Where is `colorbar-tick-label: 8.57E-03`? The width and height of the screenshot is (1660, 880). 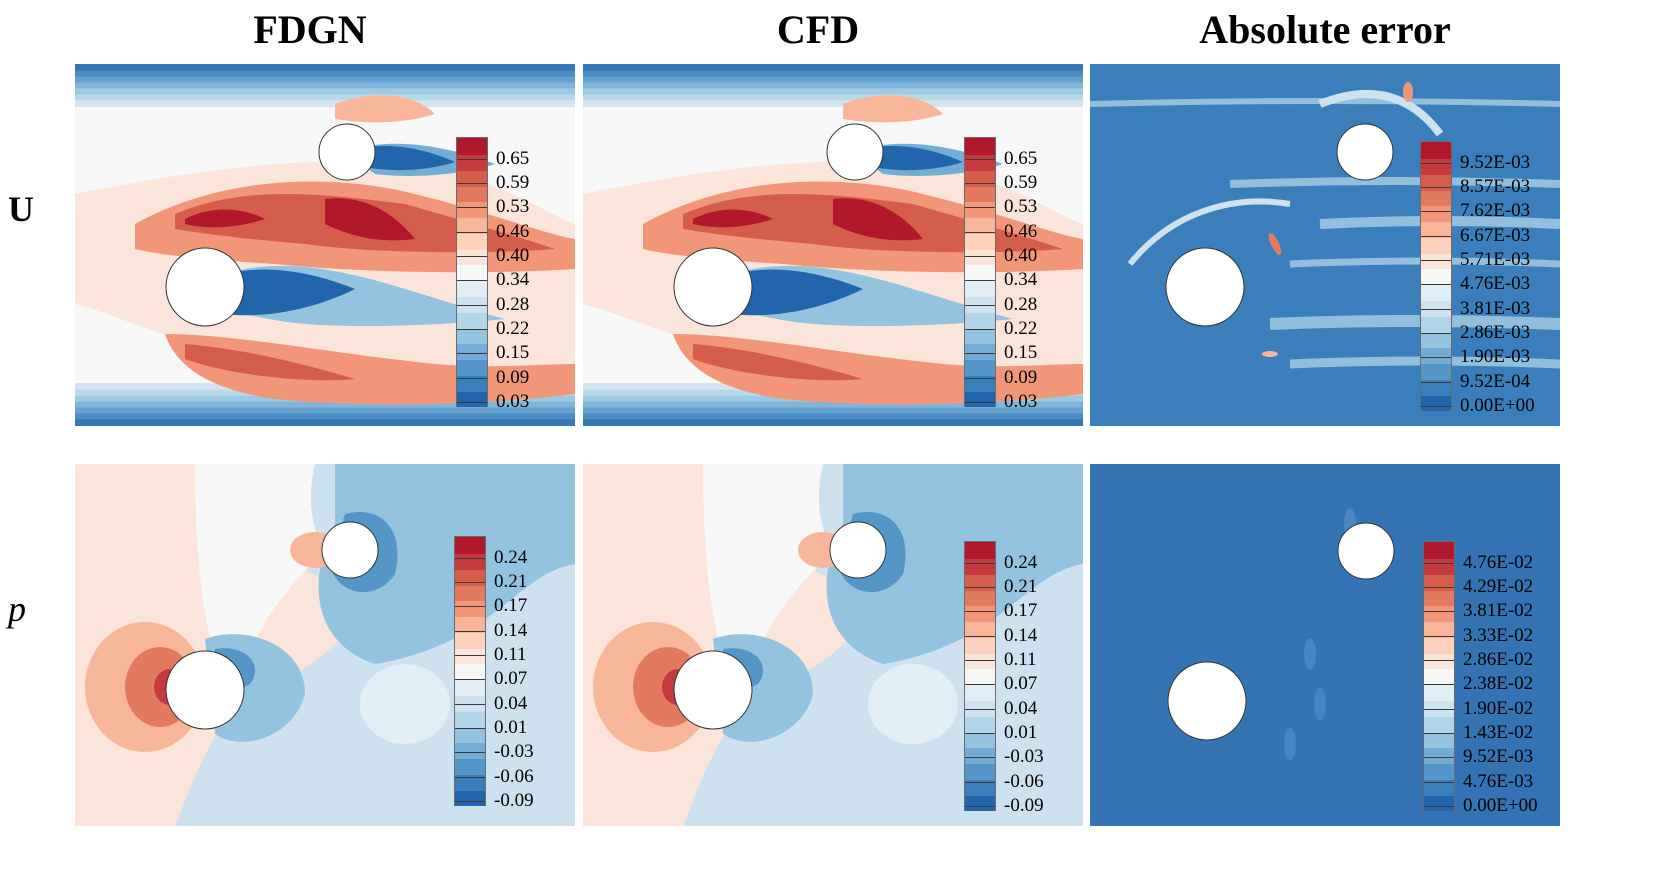 colorbar-tick-label: 8.57E-03 is located at coordinates (1495, 186).